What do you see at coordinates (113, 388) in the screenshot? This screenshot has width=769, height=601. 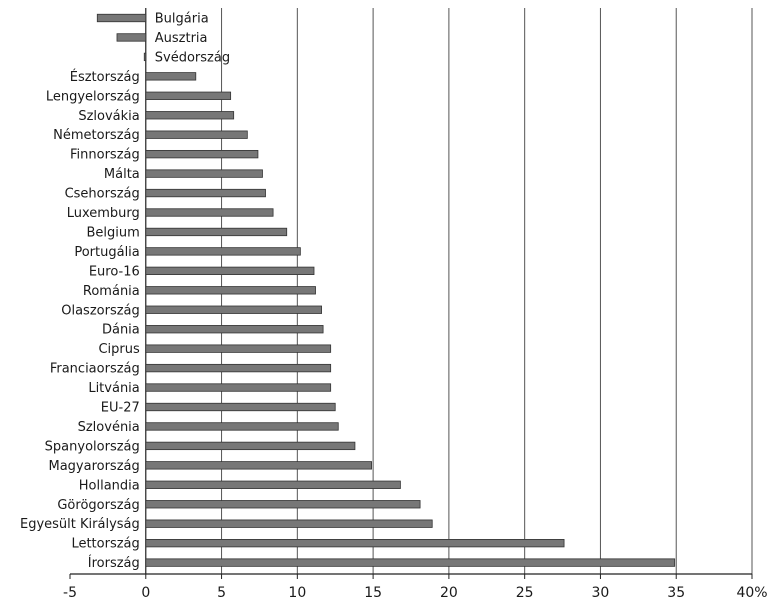 I see `category-label: Litvánia` at bounding box center [113, 388].